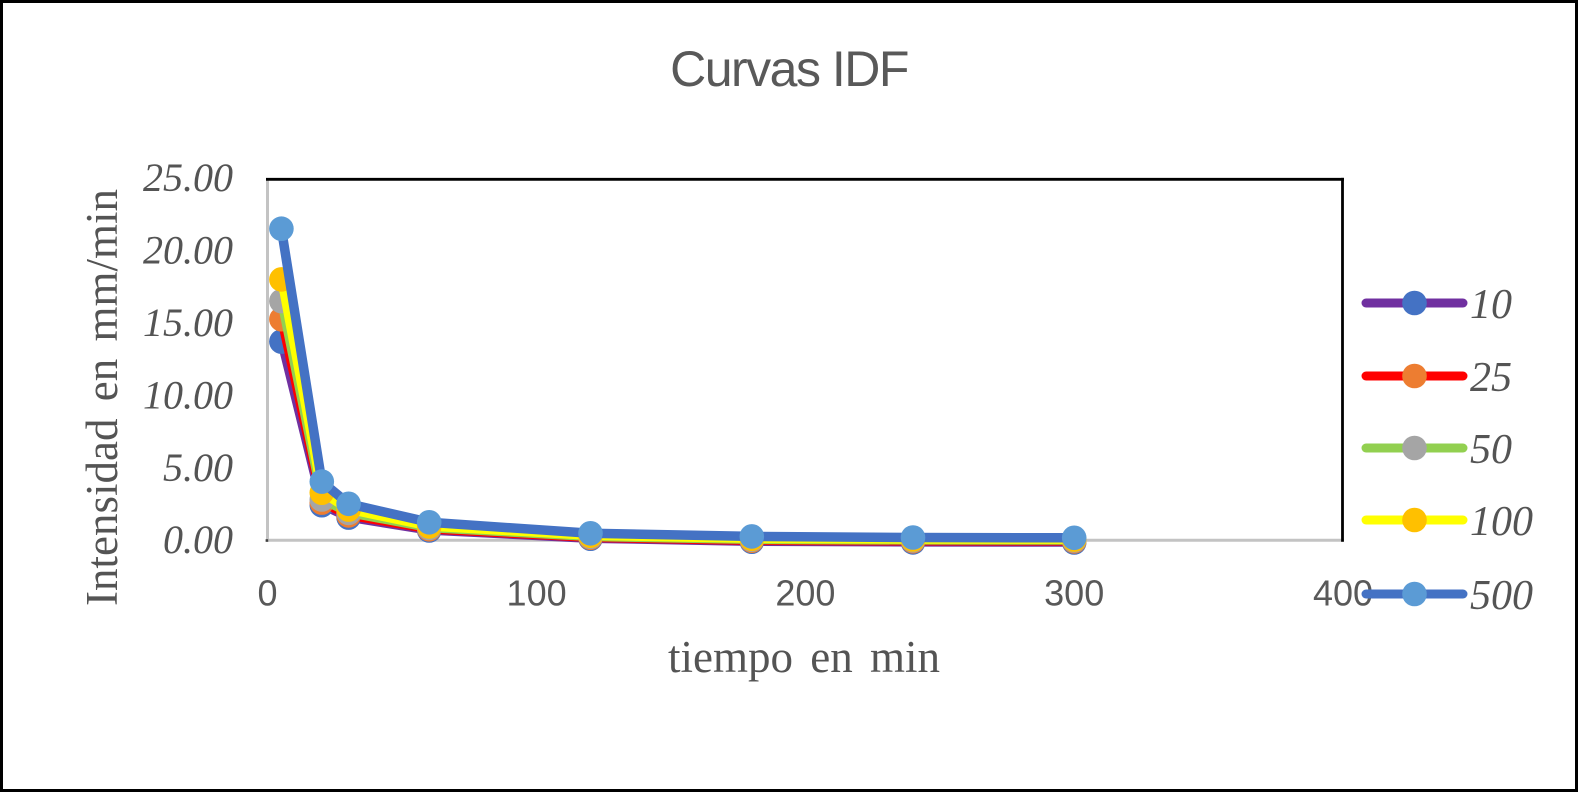 Image resolution: width=1578 pixels, height=792 pixels. Describe the element at coordinates (188, 394) in the screenshot. I see `svg-text: 10.00` at that location.